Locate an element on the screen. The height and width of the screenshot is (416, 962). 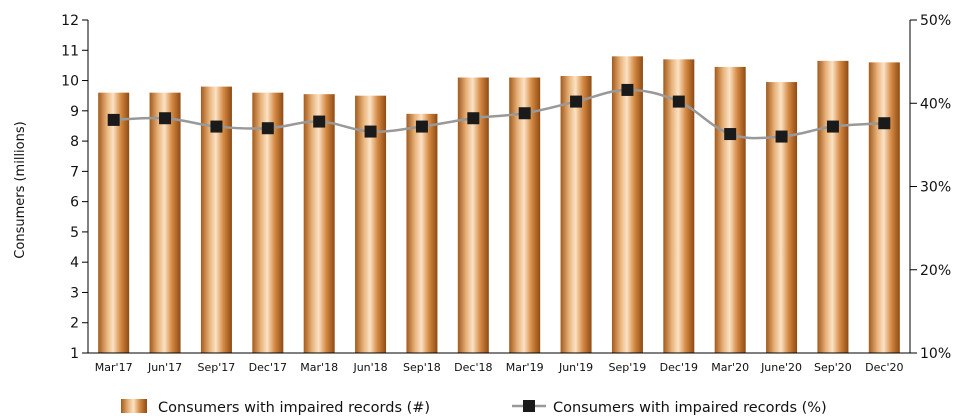
x-tick-label: Sep'17 is located at coordinates (217, 367).